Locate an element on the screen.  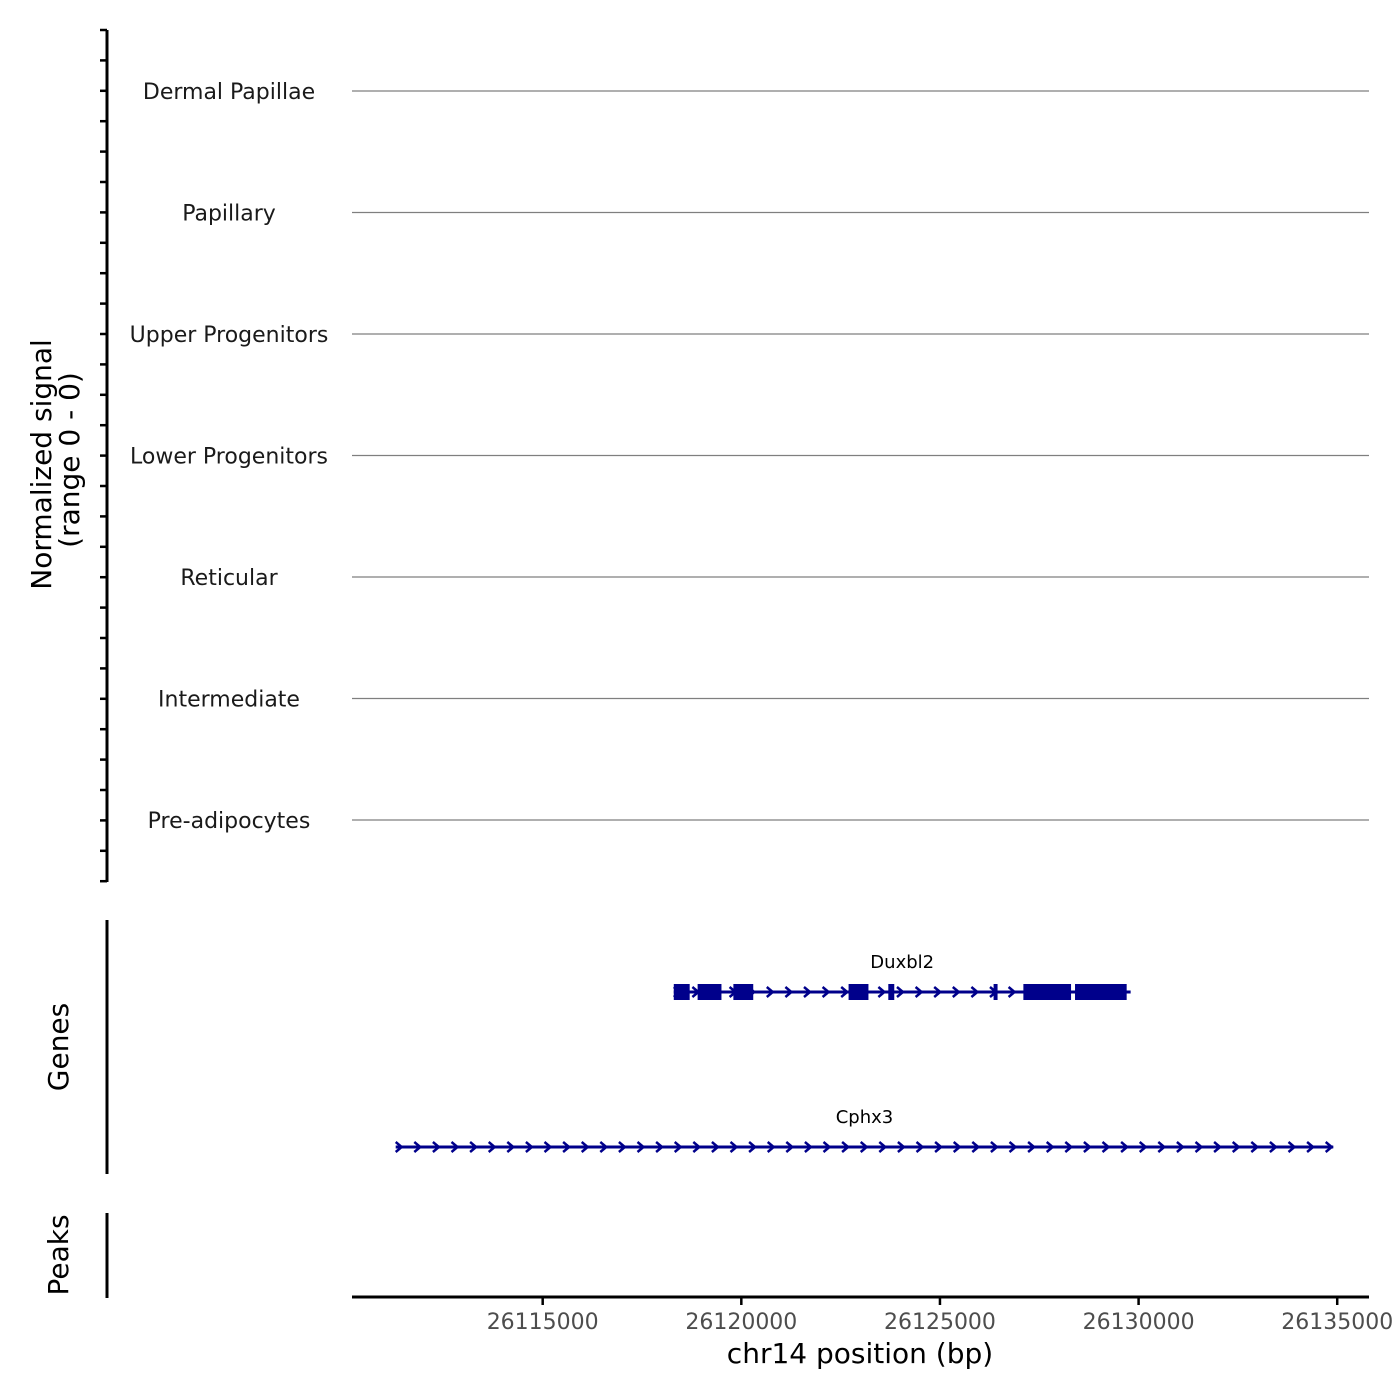
coverage-track-label: Upper Progenitors is located at coordinates (229, 335).